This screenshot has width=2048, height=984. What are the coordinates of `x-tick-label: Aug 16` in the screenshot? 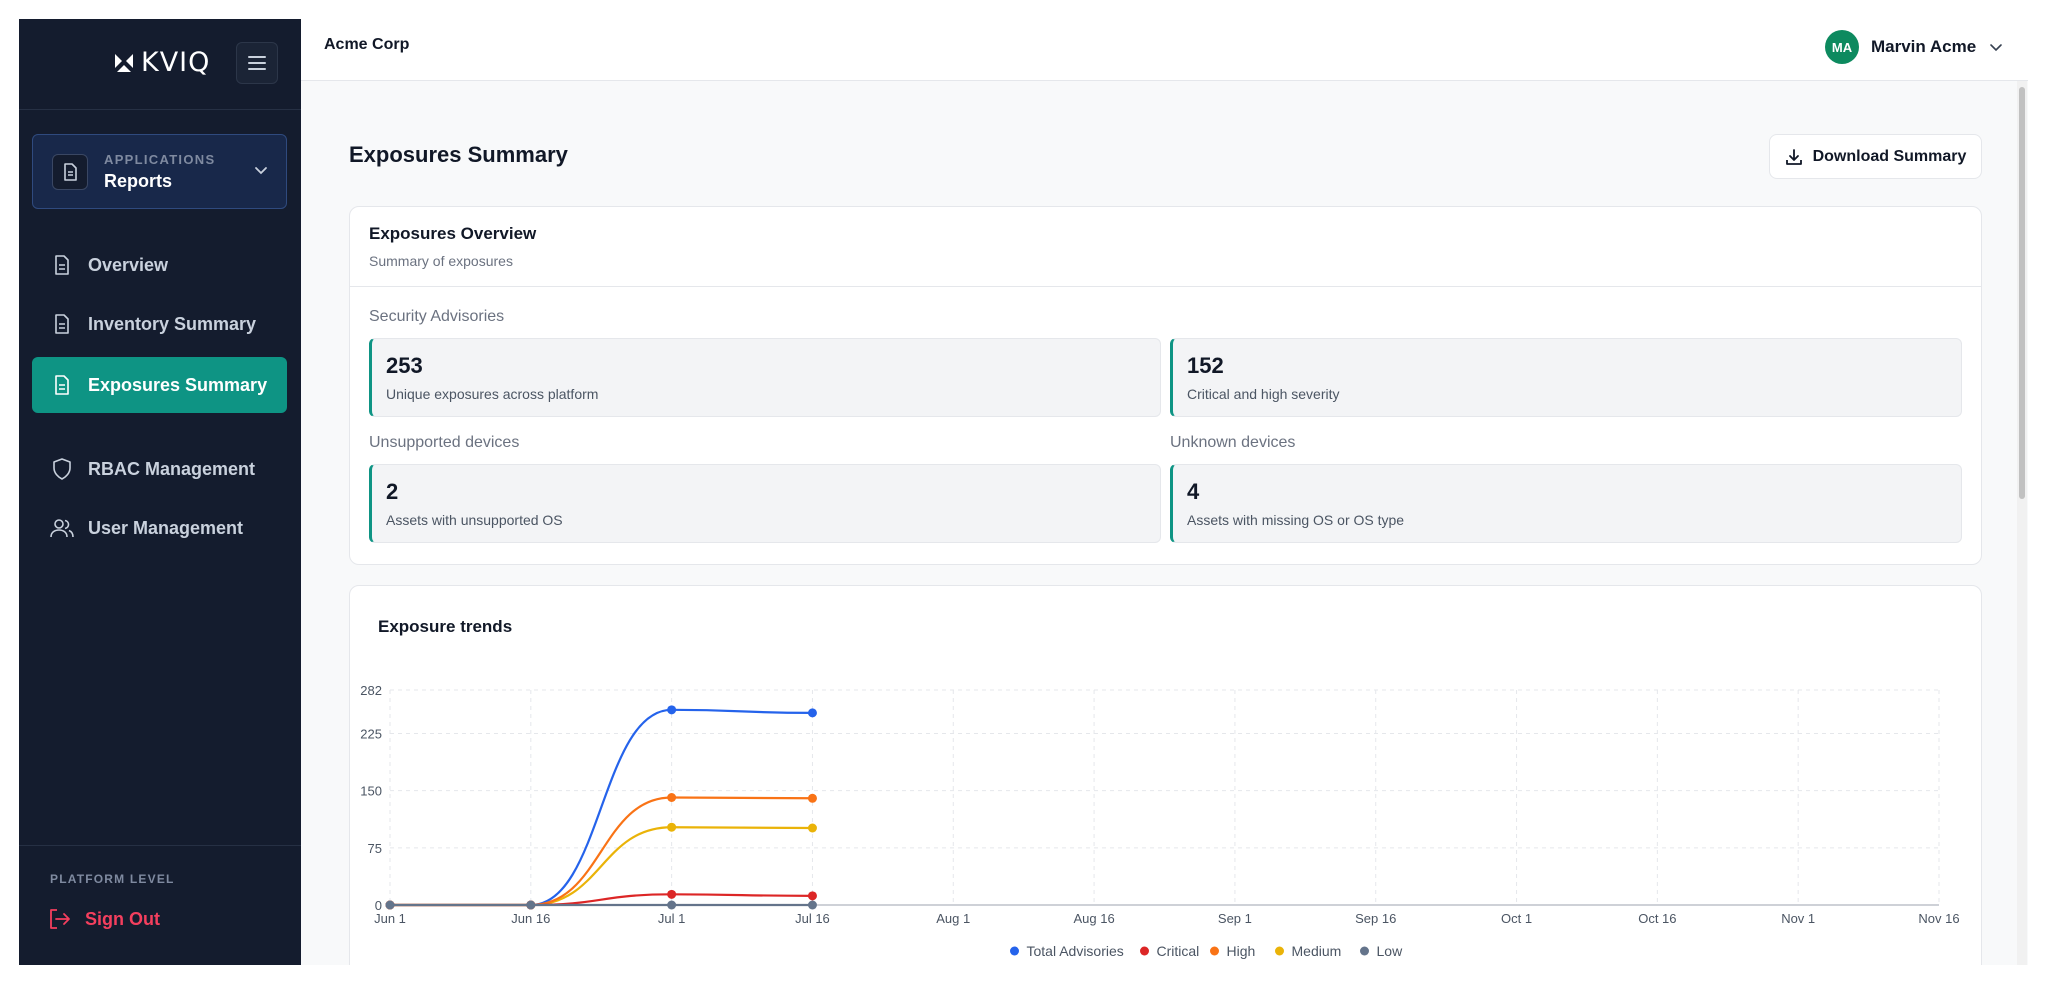 It's located at (1093, 918).